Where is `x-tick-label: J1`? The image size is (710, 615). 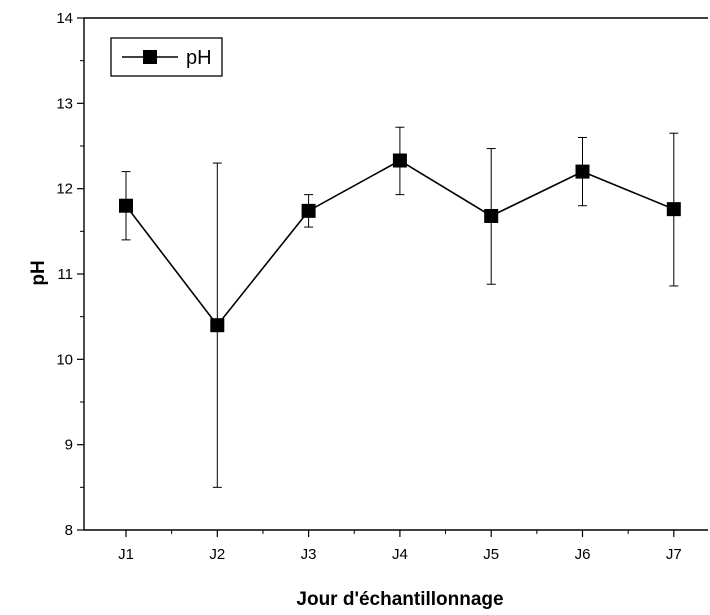 x-tick-label: J1 is located at coordinates (126, 554).